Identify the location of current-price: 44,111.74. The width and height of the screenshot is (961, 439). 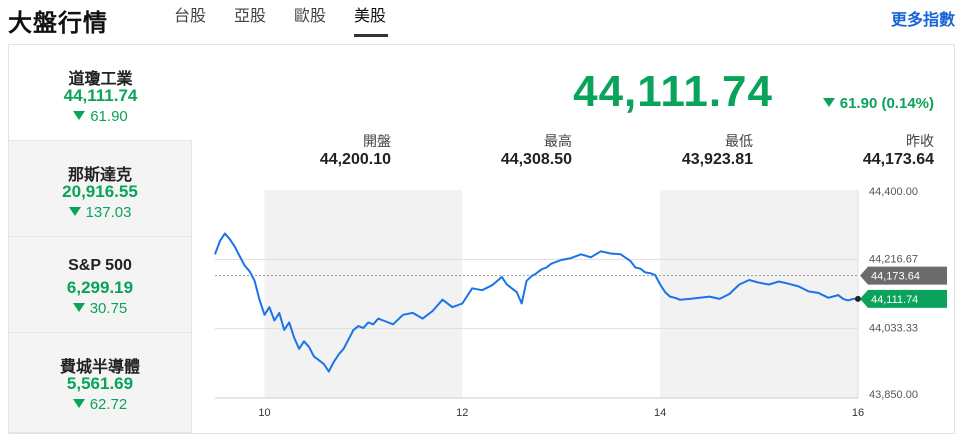
(673, 91).